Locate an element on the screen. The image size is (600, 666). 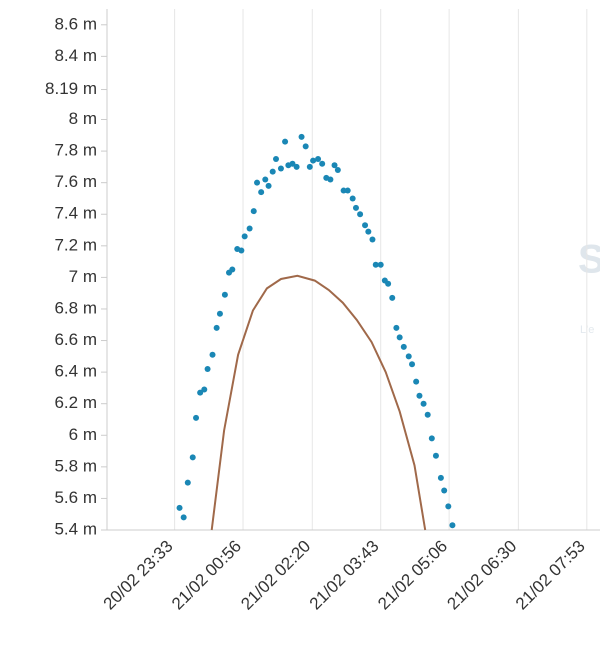
y-tick-label: 6.2 m is located at coordinates (75, 402).